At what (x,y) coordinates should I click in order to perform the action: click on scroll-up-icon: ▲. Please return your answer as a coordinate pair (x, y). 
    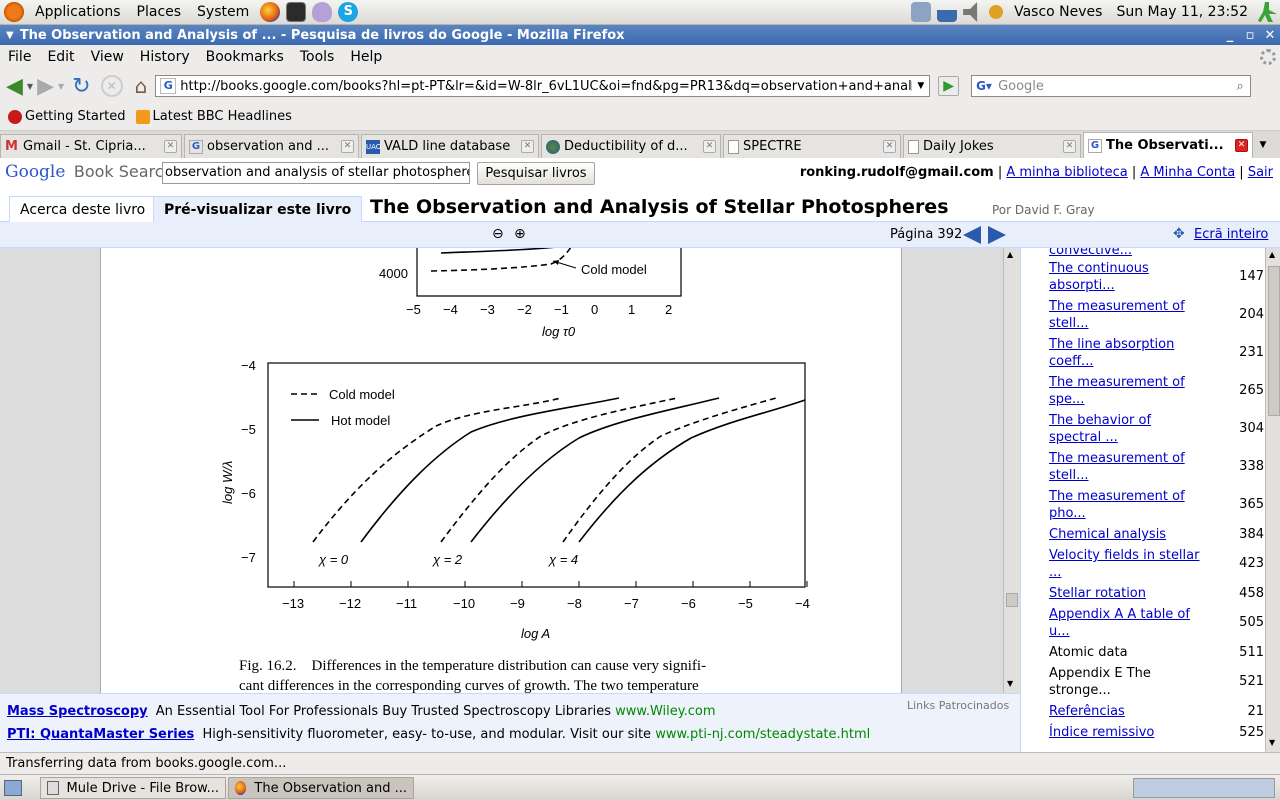
    Looking at the image, I should click on (1010, 254).